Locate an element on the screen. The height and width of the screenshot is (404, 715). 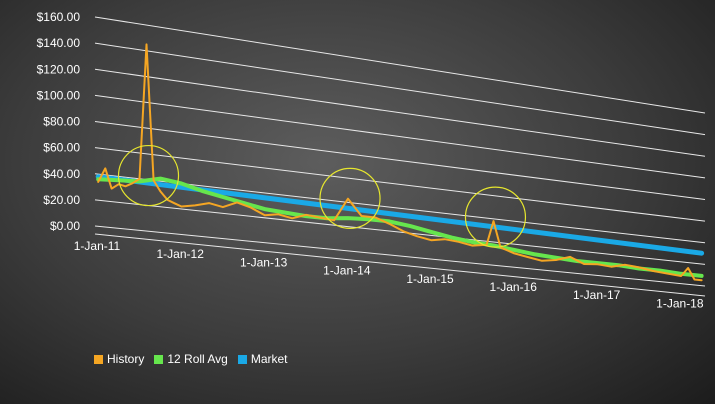
legend-swatch-market is located at coordinates (242, 359).